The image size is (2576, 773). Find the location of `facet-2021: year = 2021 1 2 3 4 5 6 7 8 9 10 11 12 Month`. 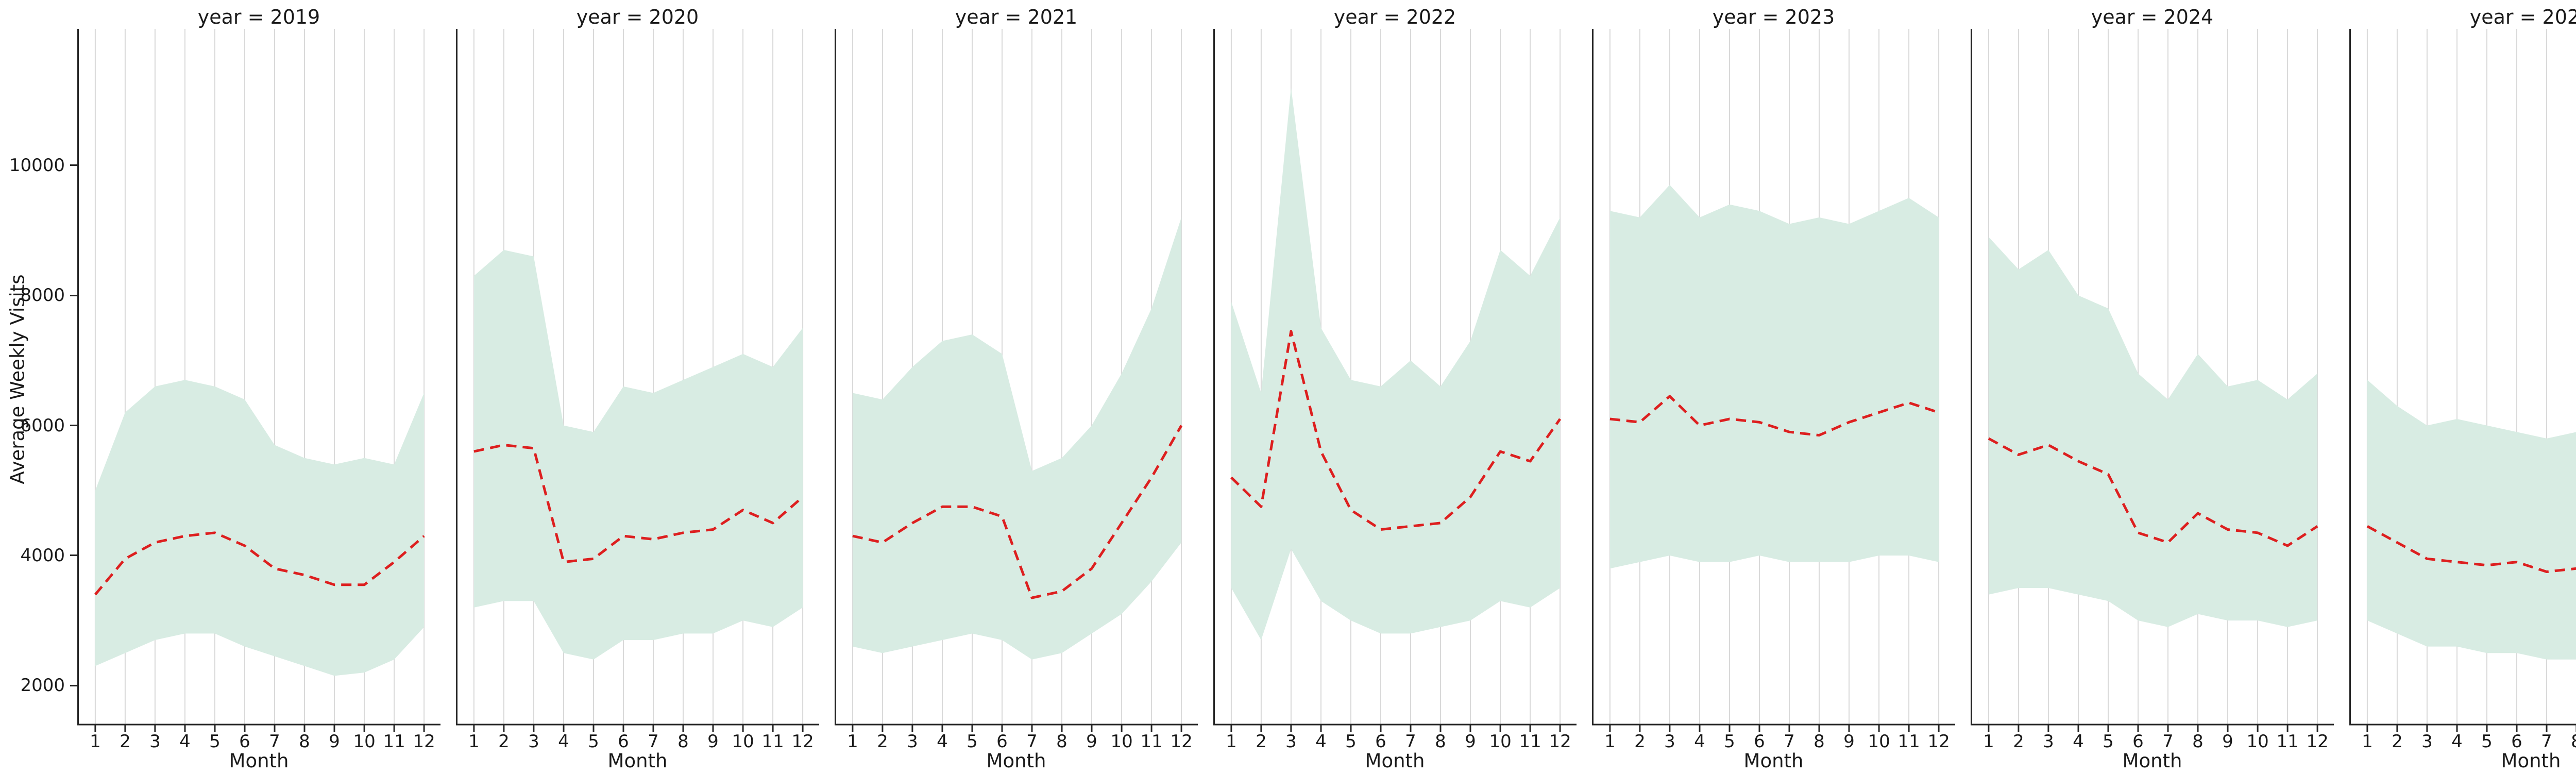

facet-2021: year = 2021 1 2 3 4 5 6 7 8 9 10 11 12 Month is located at coordinates (1017, 386).